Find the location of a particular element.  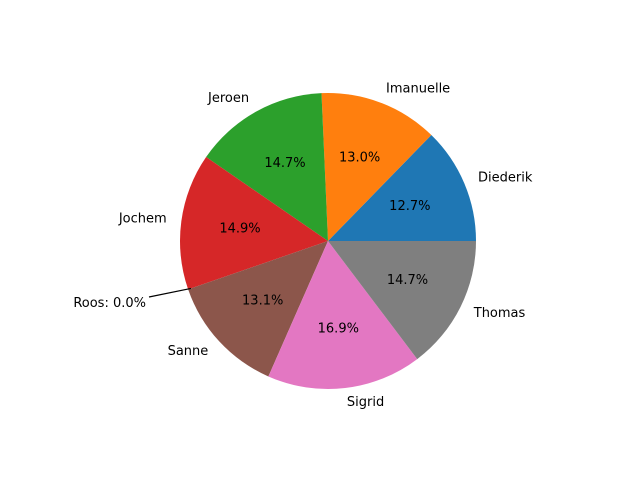

slice-sigrid is located at coordinates (343, 315).